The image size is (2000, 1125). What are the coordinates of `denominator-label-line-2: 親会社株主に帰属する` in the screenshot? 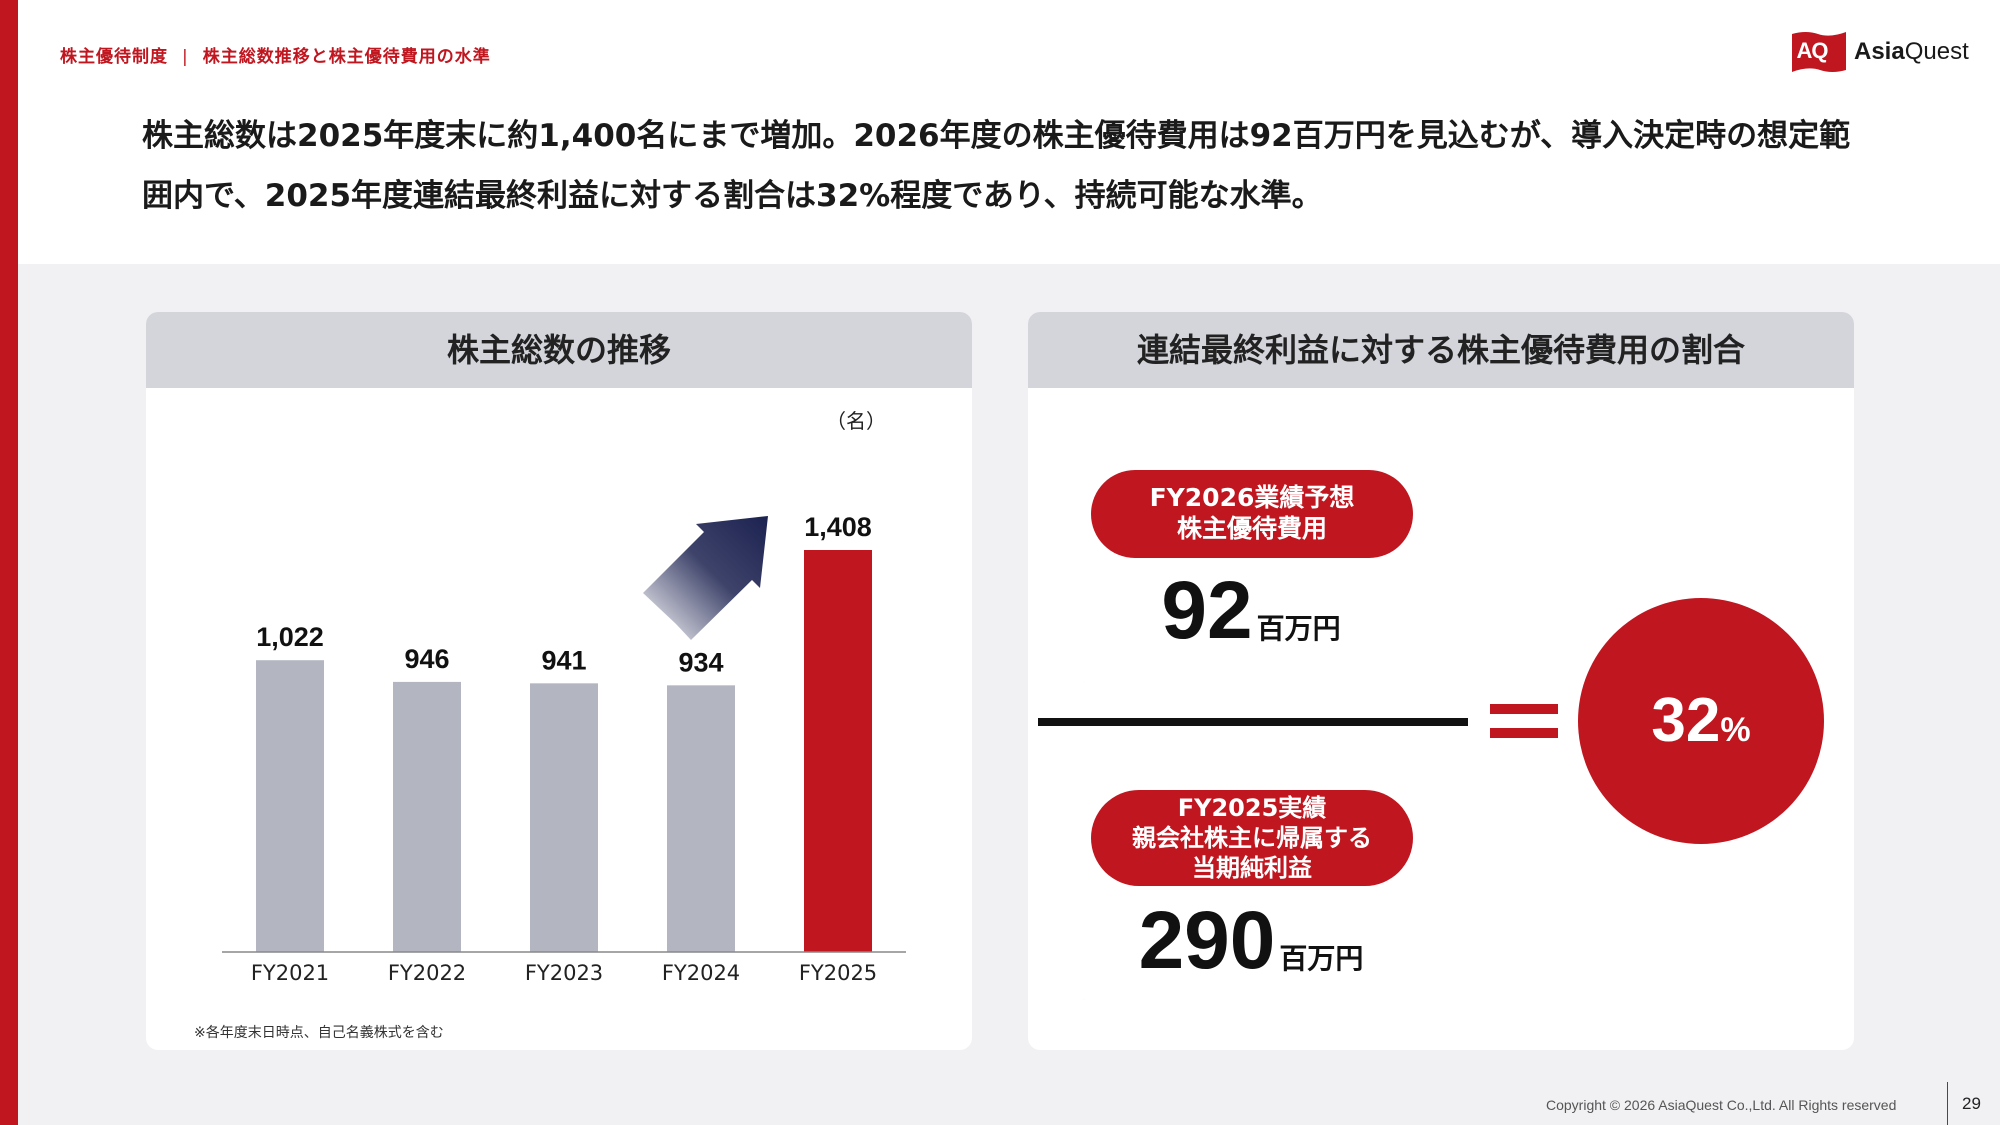 It's located at (1252, 838).